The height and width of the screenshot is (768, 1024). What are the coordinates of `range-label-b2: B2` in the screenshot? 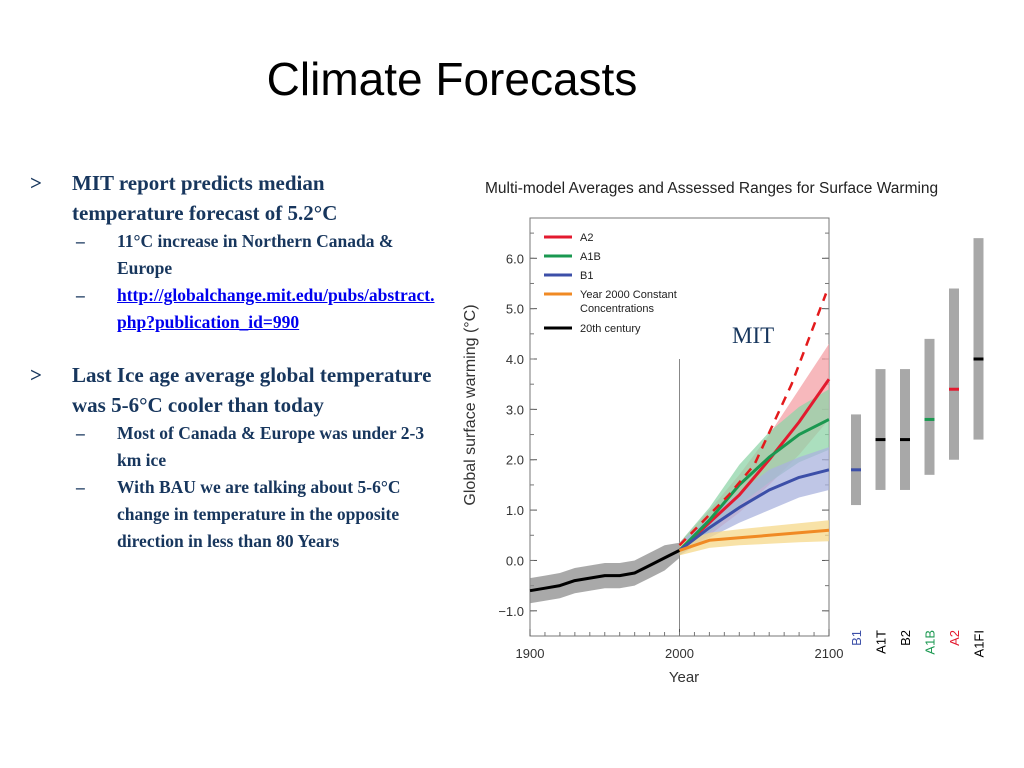 It's located at (905, 638).